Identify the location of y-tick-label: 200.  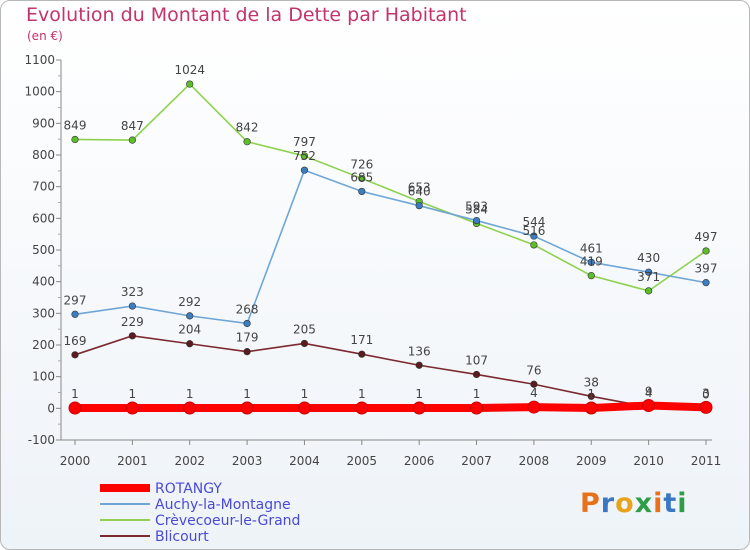
(43, 345).